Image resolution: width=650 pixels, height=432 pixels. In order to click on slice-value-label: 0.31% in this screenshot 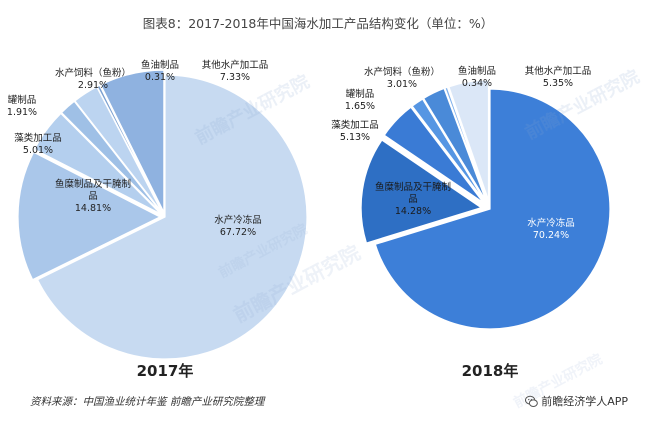, I will do `click(160, 77)`.